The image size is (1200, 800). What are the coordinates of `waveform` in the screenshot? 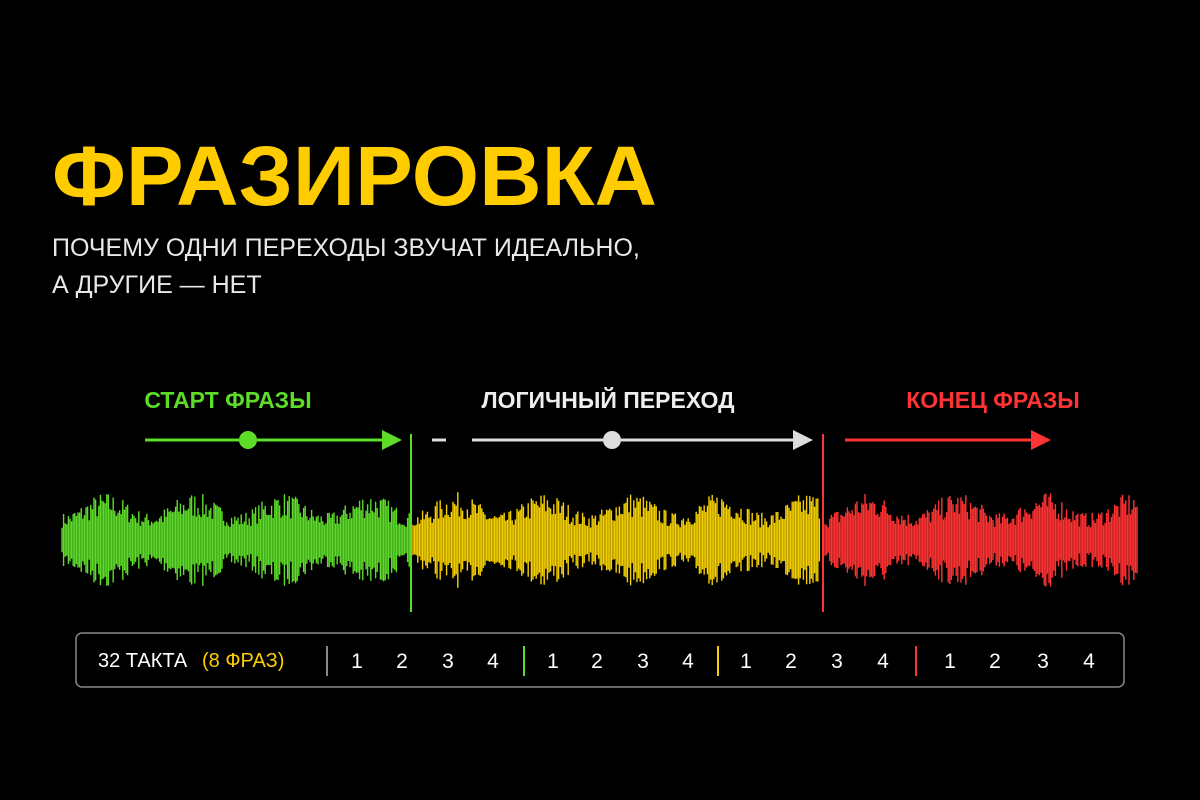 It's located at (599, 540).